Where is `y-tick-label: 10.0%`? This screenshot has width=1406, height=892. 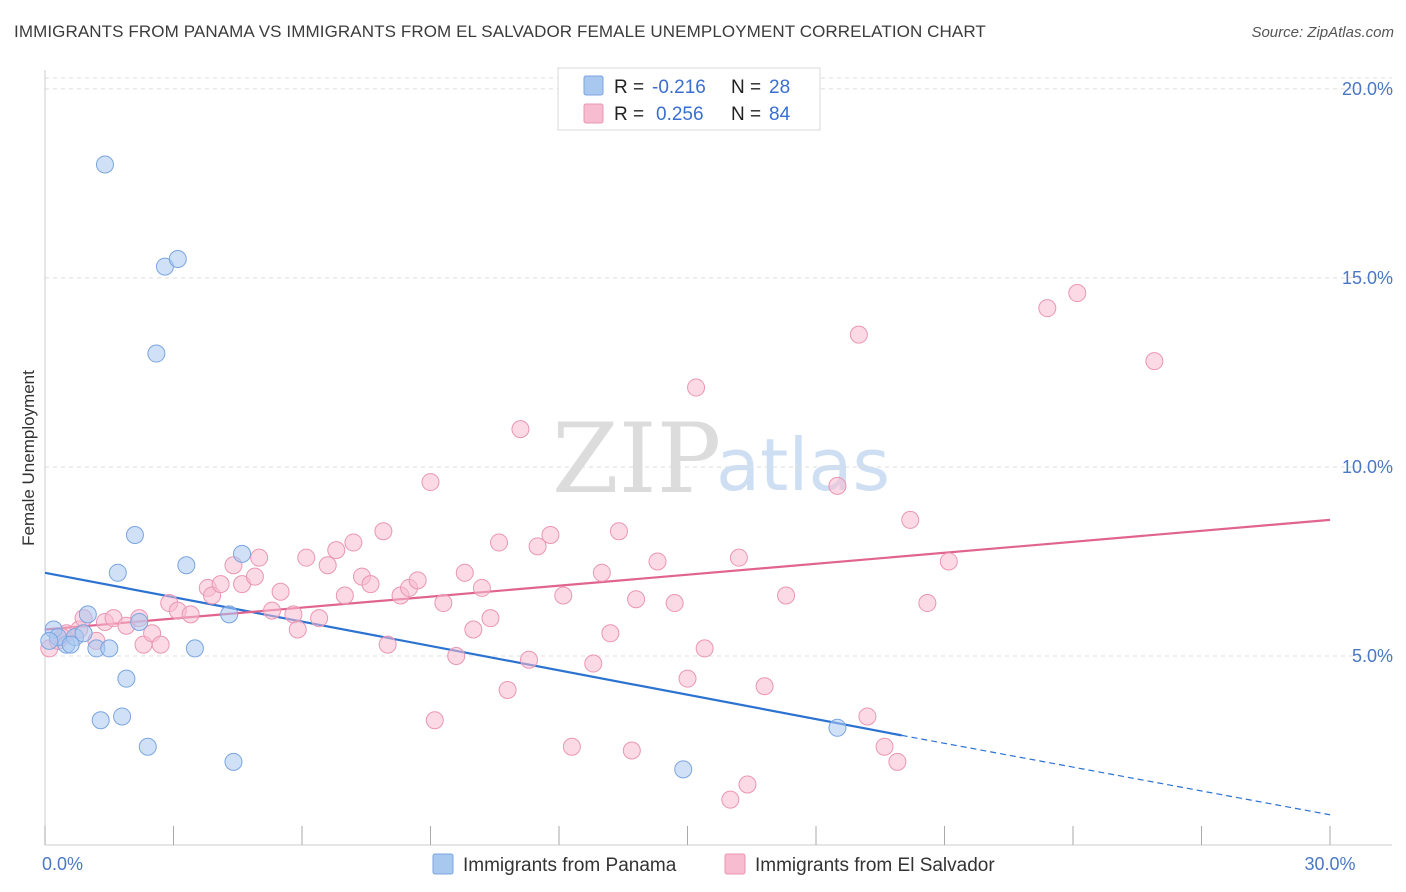
y-tick-label: 10.0% is located at coordinates (1367, 467).